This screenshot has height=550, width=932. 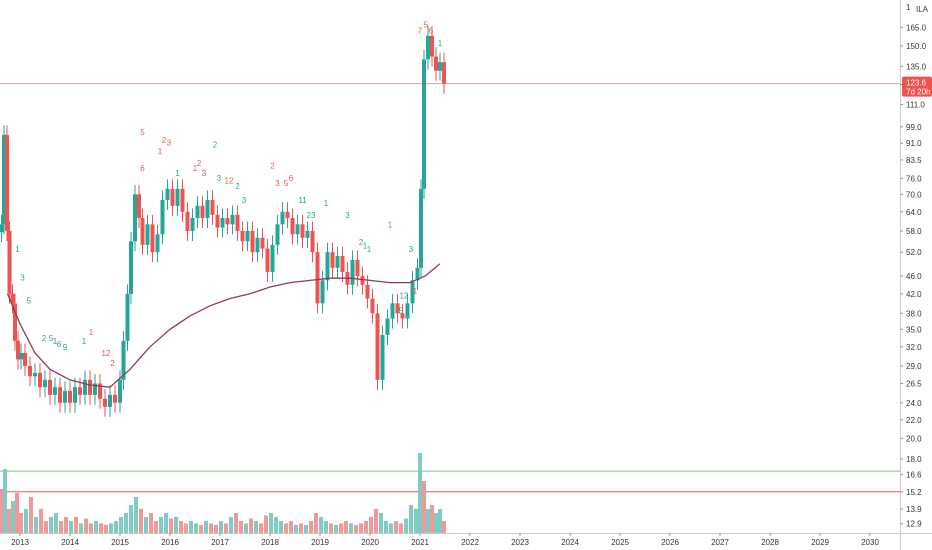 I want to click on last-price-bg, so click(x=917, y=86).